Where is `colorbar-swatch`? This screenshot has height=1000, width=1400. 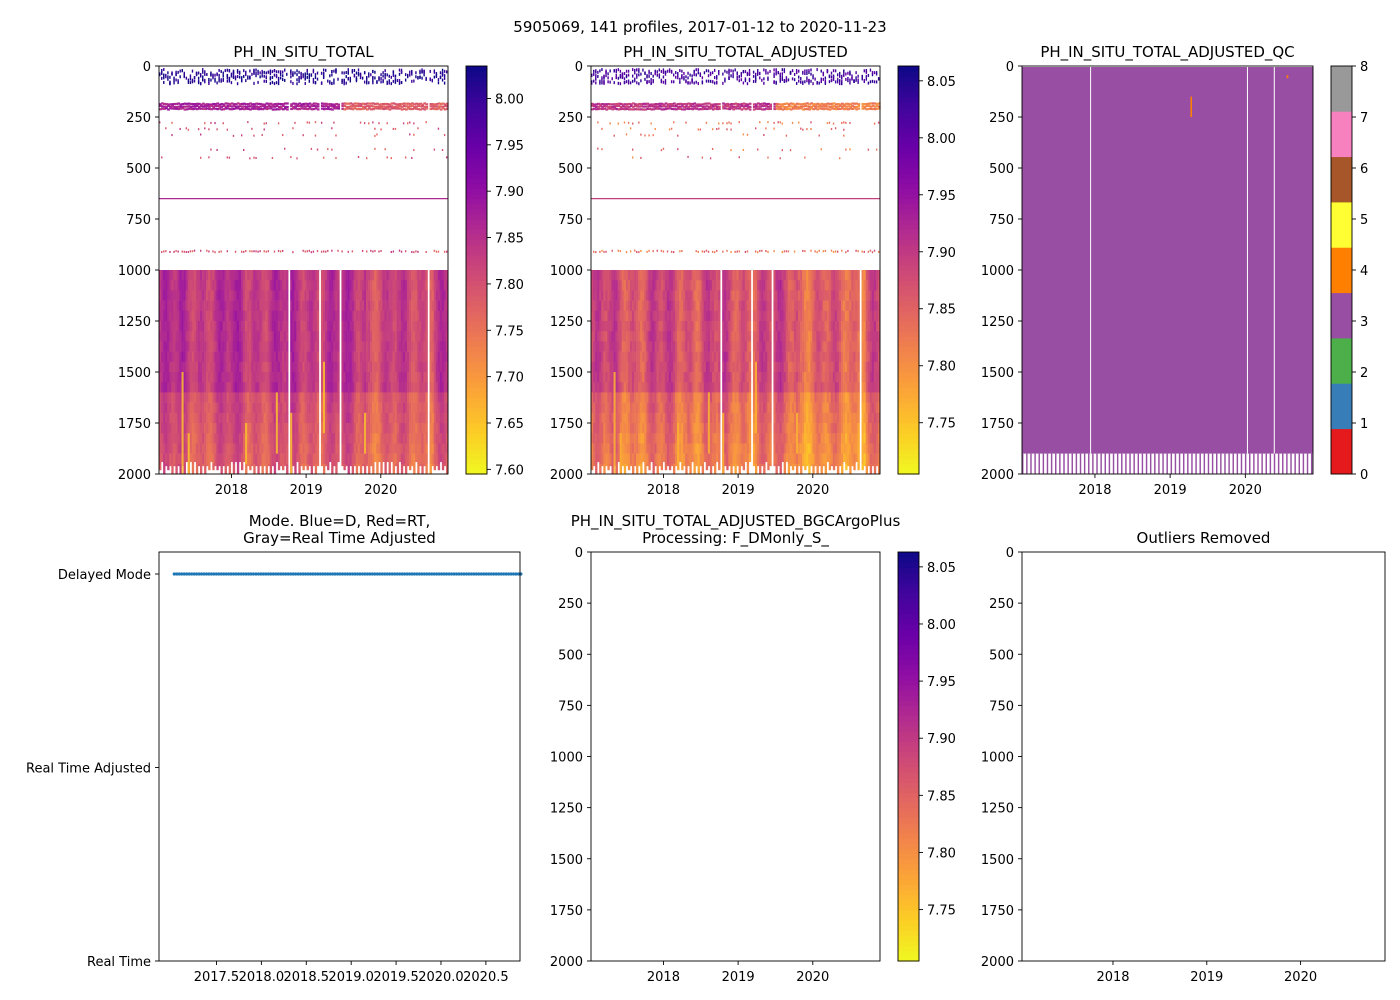 colorbar-swatch is located at coordinates (476, 237).